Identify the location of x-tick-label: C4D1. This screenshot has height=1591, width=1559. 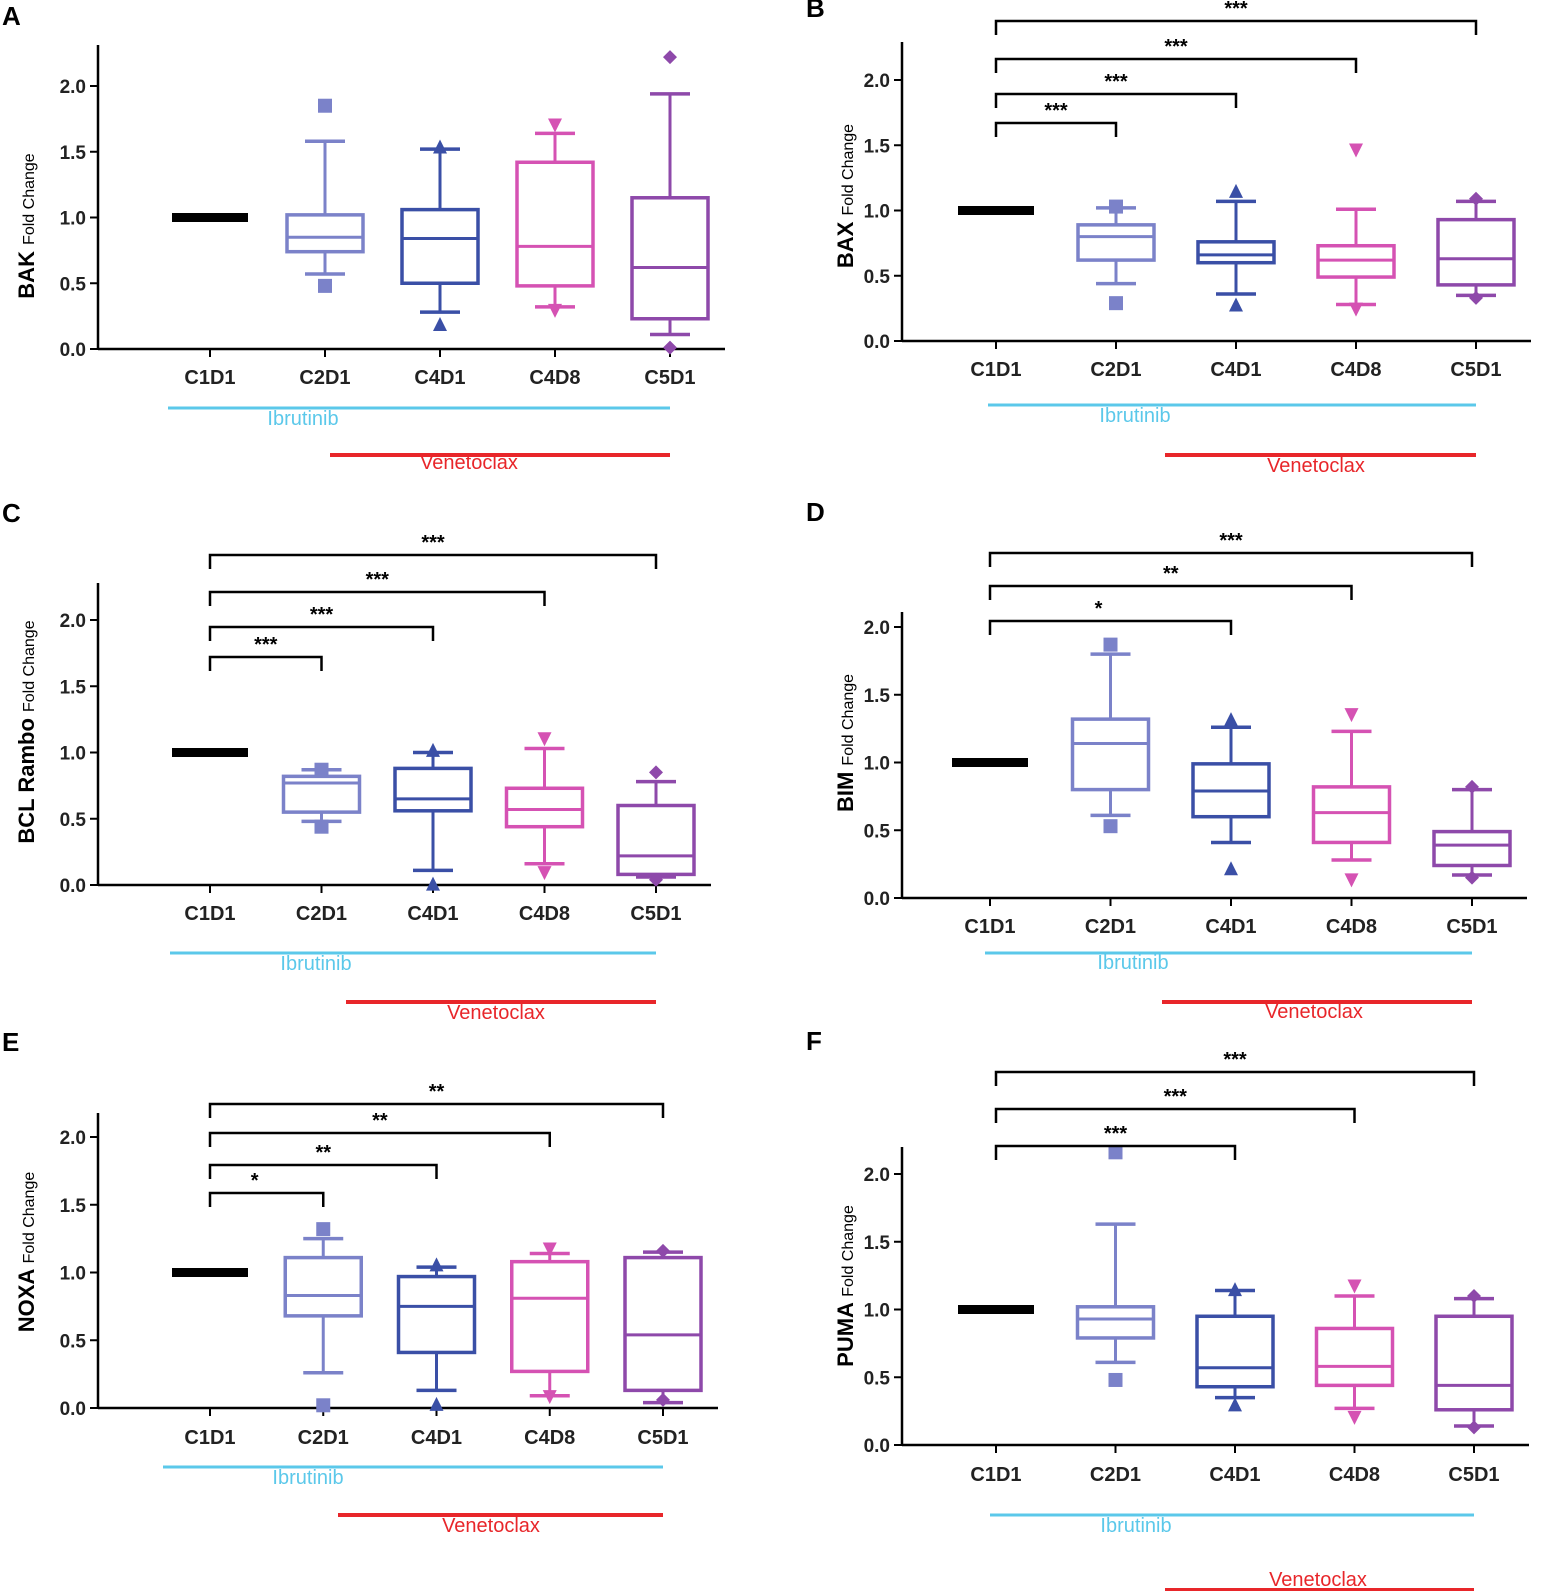
(439, 378).